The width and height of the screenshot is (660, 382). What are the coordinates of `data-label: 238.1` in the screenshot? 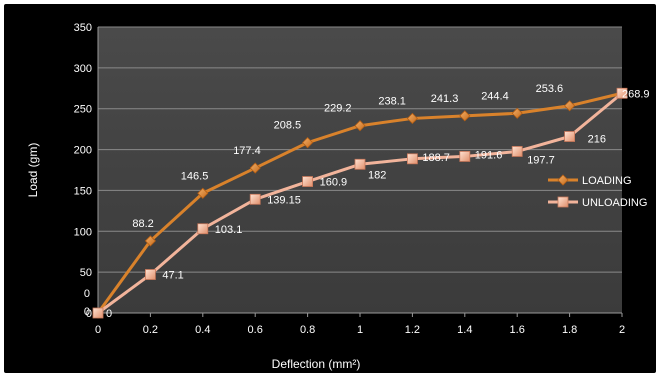 It's located at (392, 101).